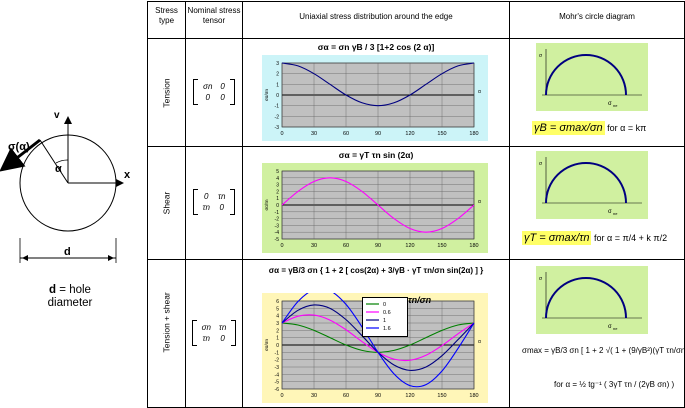 The width and height of the screenshot is (685, 408). What do you see at coordinates (70, 303) in the screenshot?
I see `caption-line2: diameter` at bounding box center [70, 303].